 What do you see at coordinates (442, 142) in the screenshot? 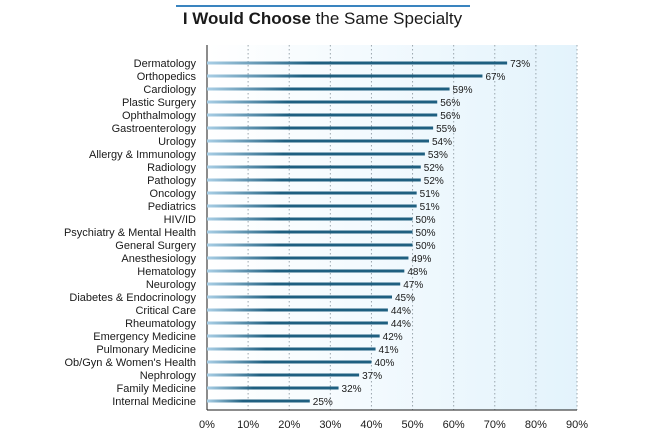
I see `value-label: 54%` at bounding box center [442, 142].